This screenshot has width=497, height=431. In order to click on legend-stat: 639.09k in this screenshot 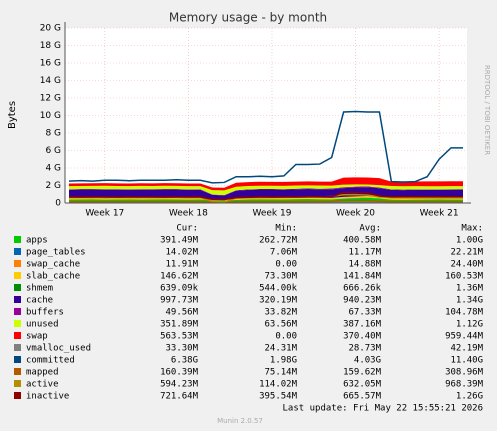, I will do `click(179, 289)`.